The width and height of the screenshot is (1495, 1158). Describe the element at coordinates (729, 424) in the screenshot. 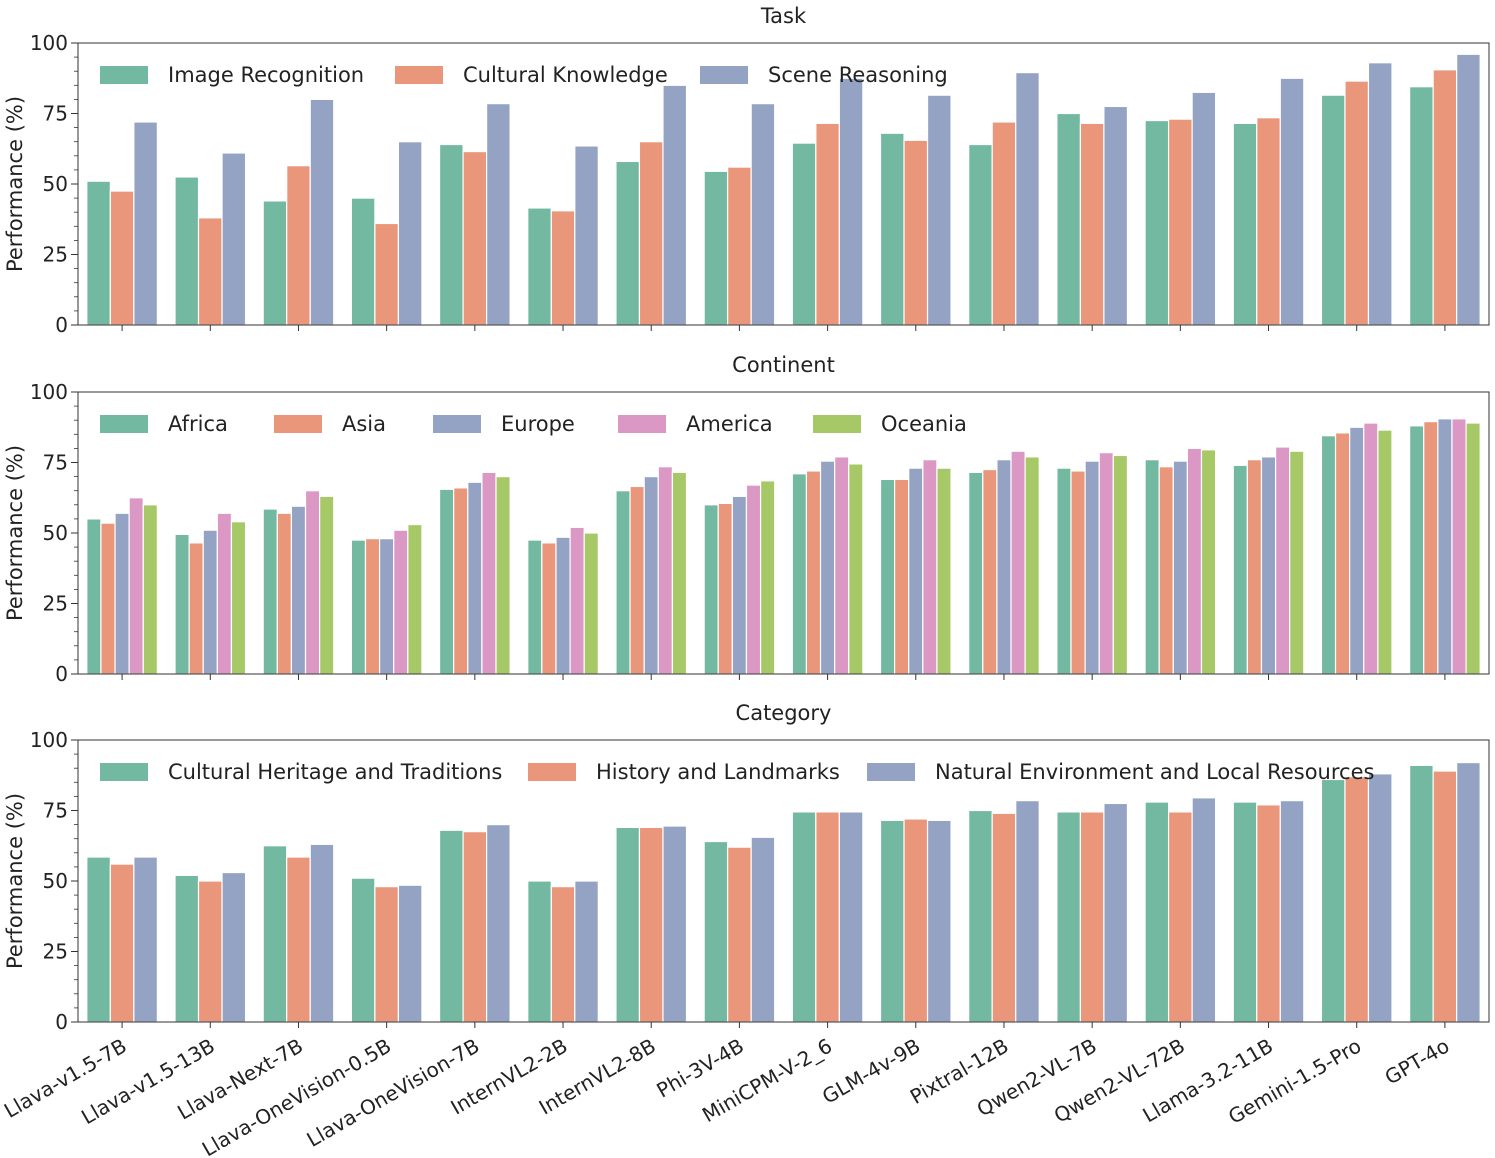

I see `legend-label: America` at that location.